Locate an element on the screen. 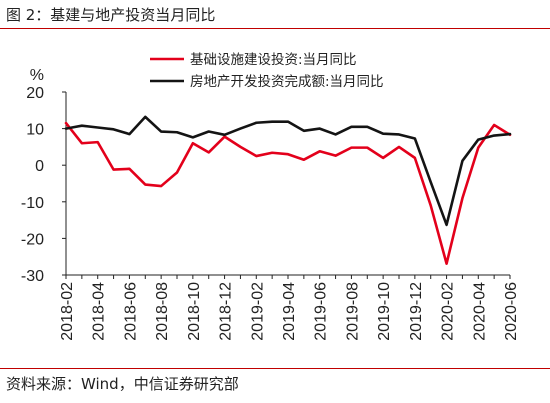 This screenshot has height=403, width=550. x-tick-label: 2018-04 is located at coordinates (99, 311).